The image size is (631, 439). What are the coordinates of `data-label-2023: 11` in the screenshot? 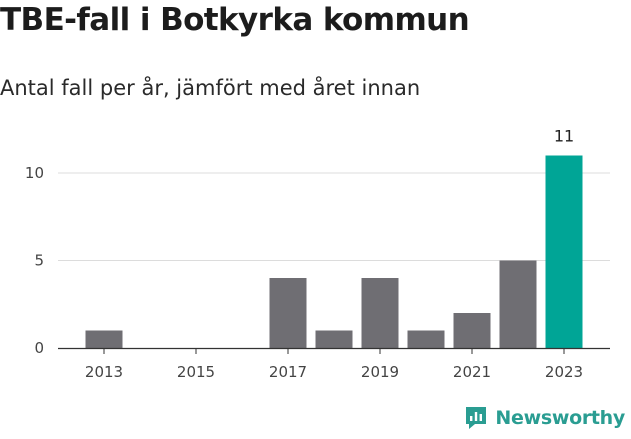 It's located at (564, 136).